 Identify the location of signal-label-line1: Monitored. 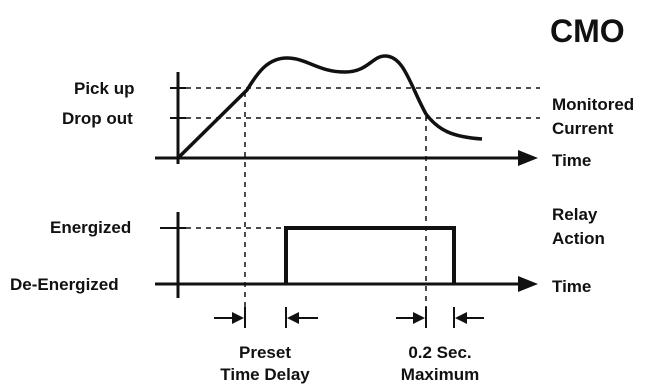
(593, 104).